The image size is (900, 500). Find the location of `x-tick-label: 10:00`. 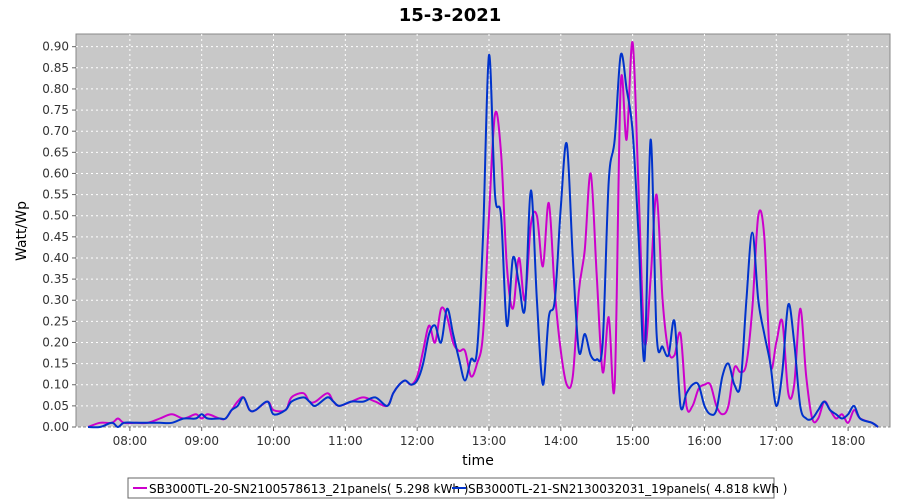

x-tick-label: 10:00 is located at coordinates (273, 441).